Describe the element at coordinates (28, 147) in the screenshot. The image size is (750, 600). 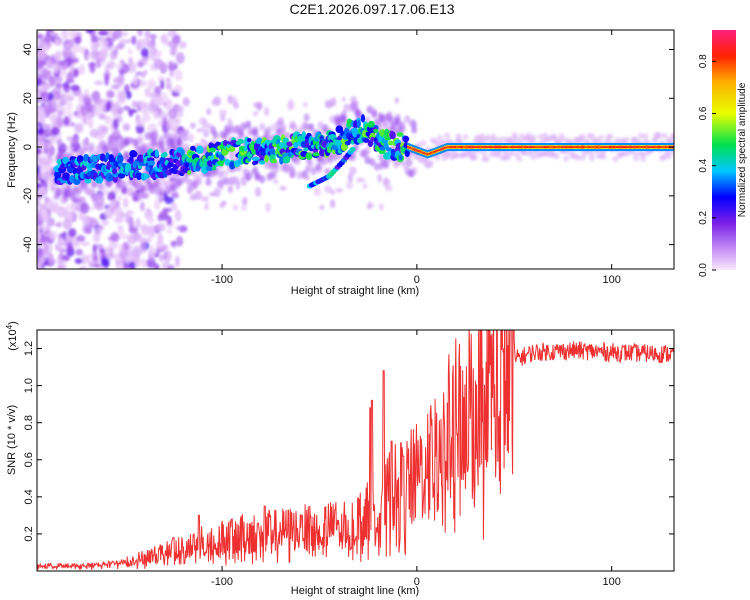
I see `spectrogram-y-tick-label: 0` at that location.